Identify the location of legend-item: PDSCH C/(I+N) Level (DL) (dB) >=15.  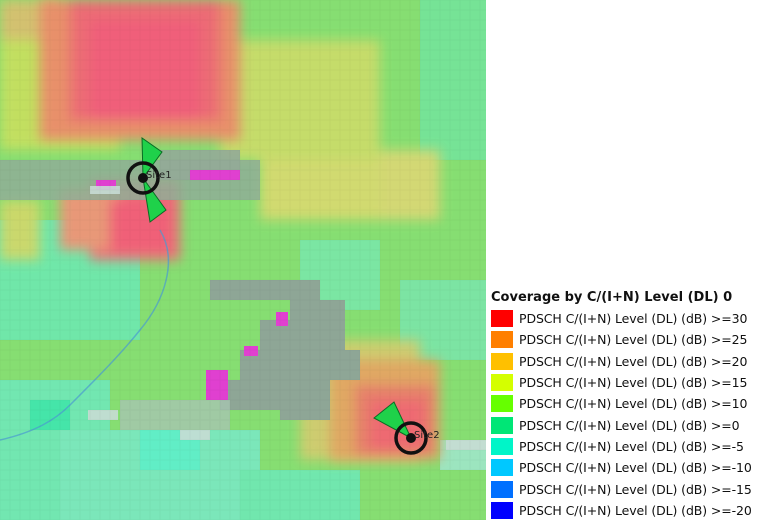
(627, 382).